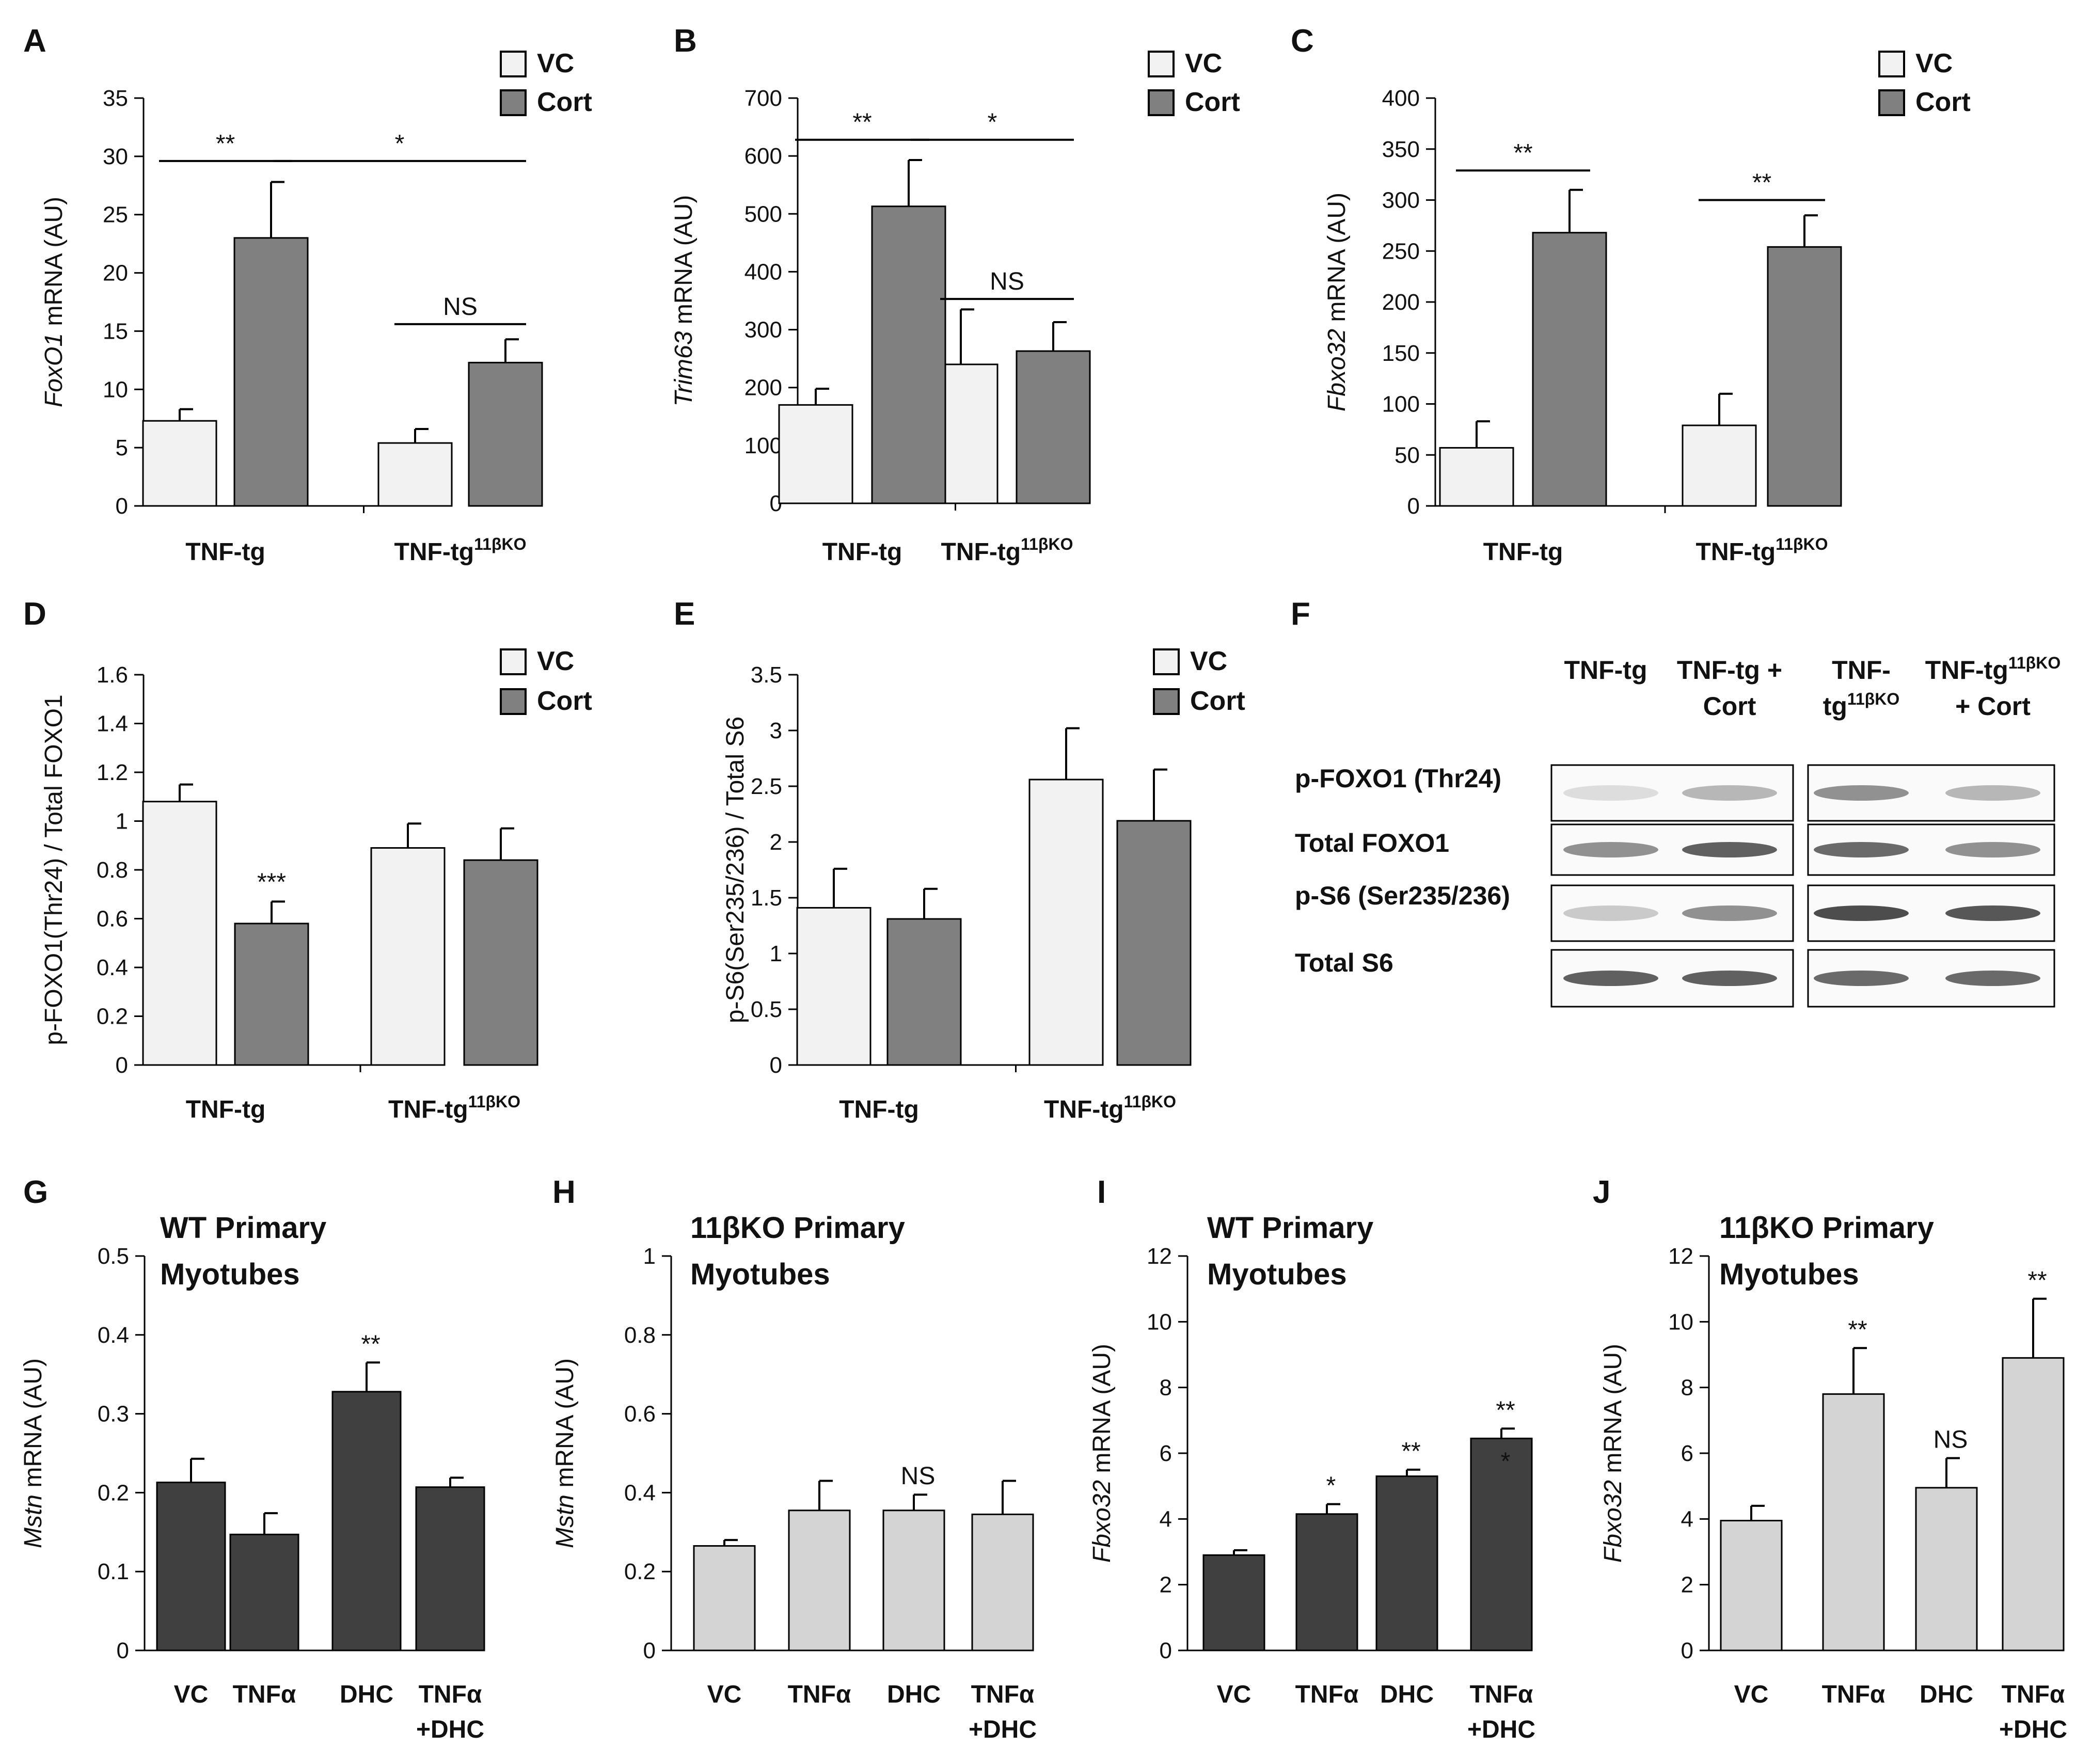 Image resolution: width=2076 pixels, height=1764 pixels. Describe the element at coordinates (1300, 614) in the screenshot. I see `panel-letter: F` at that location.